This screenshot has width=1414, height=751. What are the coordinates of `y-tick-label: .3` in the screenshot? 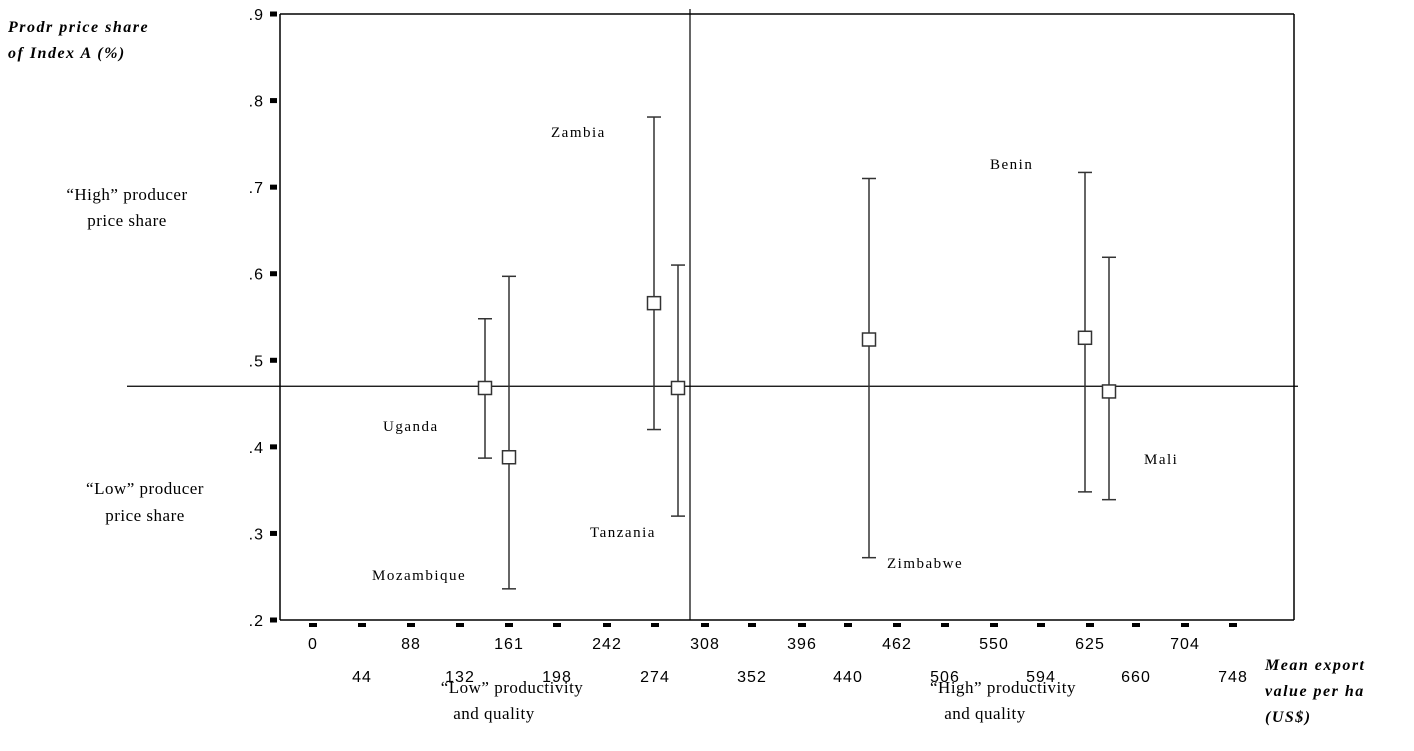 It's located at (256, 534).